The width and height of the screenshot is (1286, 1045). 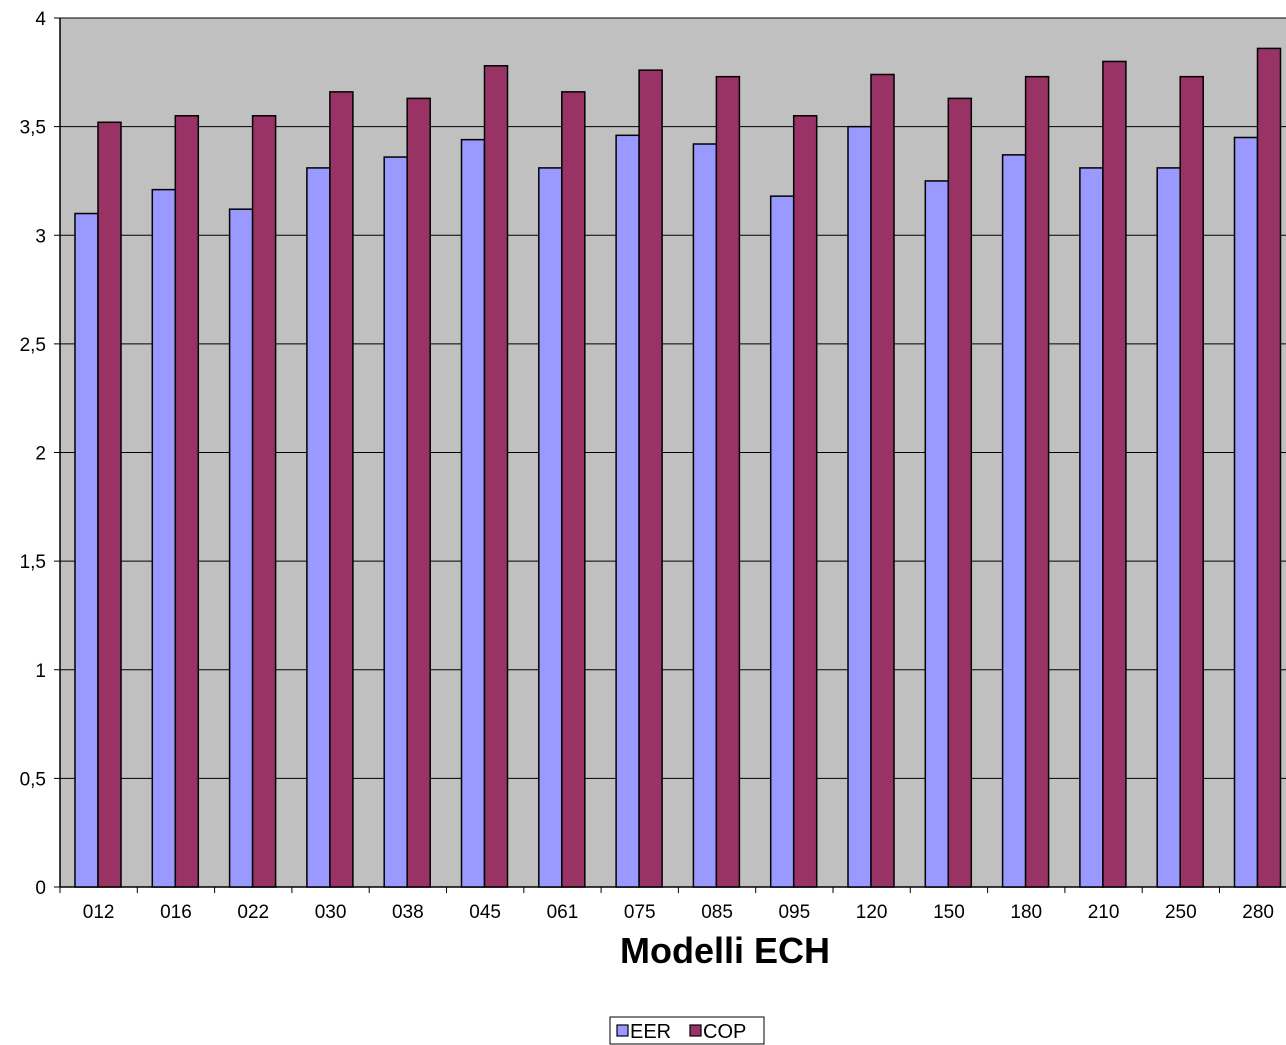 What do you see at coordinates (33, 345) in the screenshot?
I see `y-tick-label: 2,5` at bounding box center [33, 345].